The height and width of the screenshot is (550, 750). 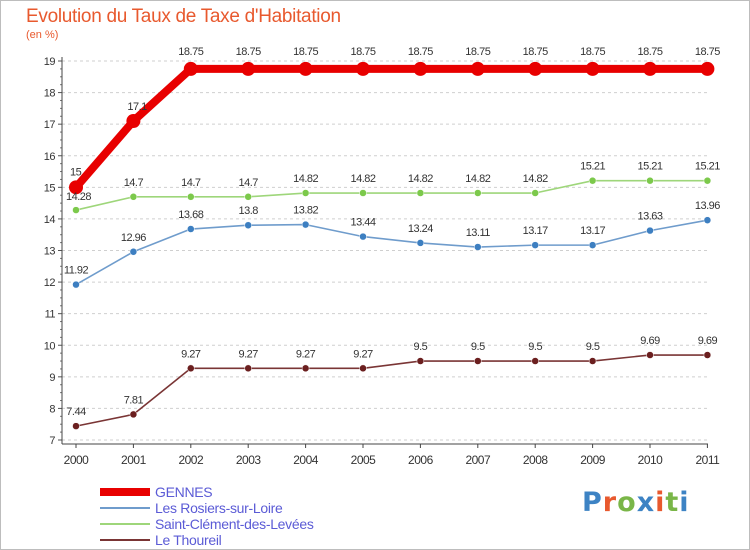 I want to click on data-label: 13.8, so click(x=248, y=211).